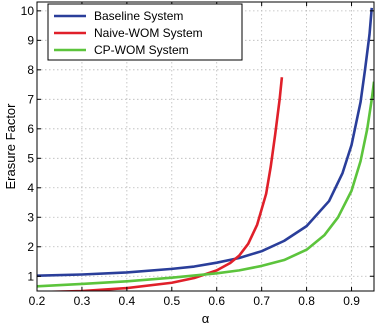 The width and height of the screenshot is (377, 330). Describe the element at coordinates (30, 276) in the screenshot. I see `y-tick-label: 1` at that location.